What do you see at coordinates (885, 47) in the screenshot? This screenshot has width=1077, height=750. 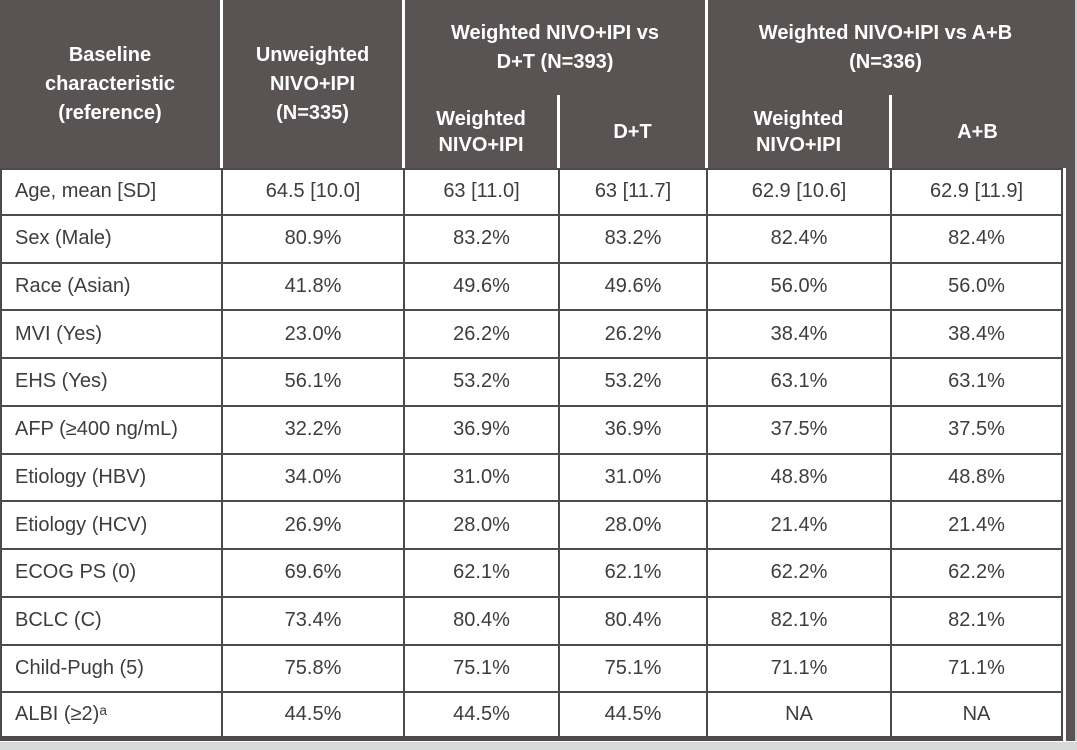 I see `header-group-weighted-vs-ab: Weighted NIVO+IPI vs A+B (N=336)` at bounding box center [885, 47].